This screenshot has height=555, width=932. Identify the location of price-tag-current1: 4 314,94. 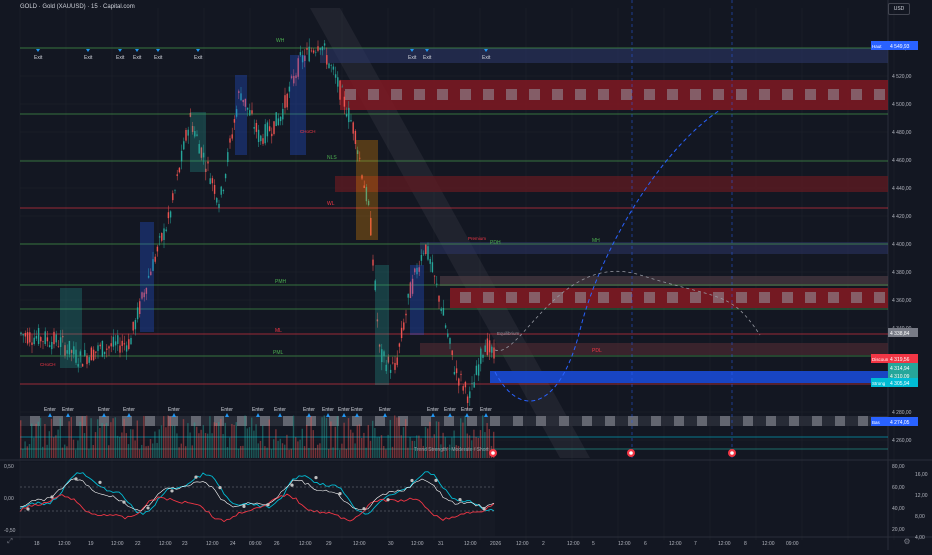
(903, 367).